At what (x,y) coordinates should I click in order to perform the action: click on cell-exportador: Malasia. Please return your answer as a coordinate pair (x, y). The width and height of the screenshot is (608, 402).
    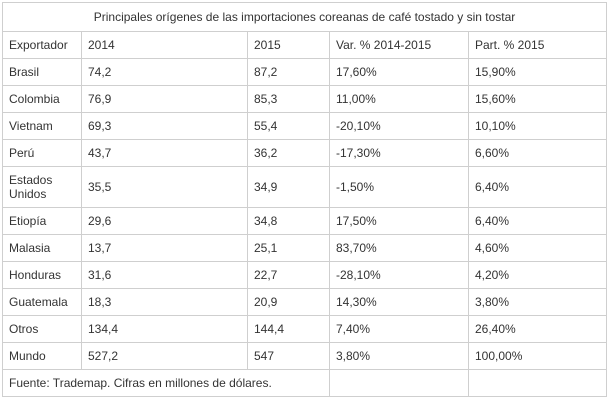
    Looking at the image, I should click on (42, 248).